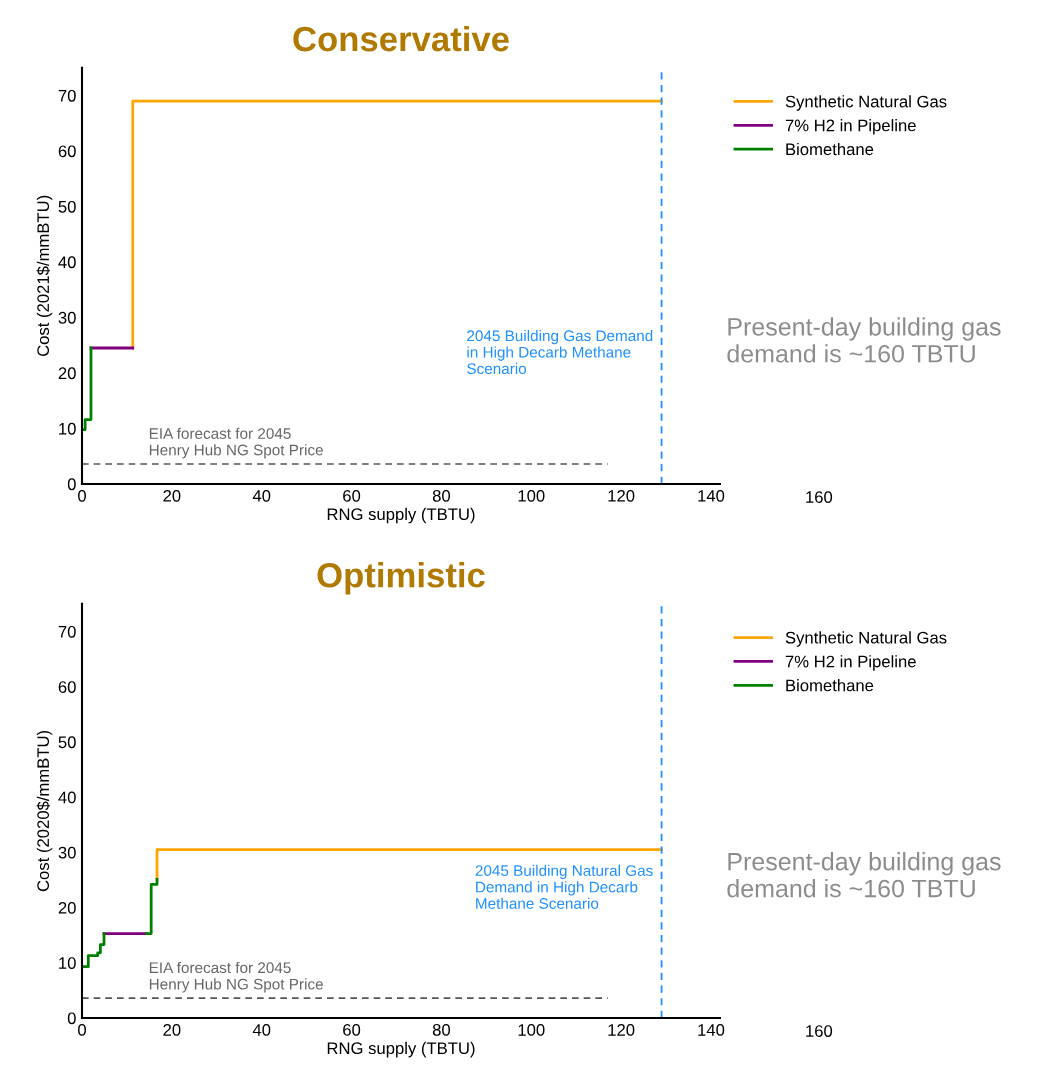  What do you see at coordinates (564, 886) in the screenshot?
I see `ref-line-label: 2045 Building Natural Gas Demand in High Decarb Methane Scenario` at bounding box center [564, 886].